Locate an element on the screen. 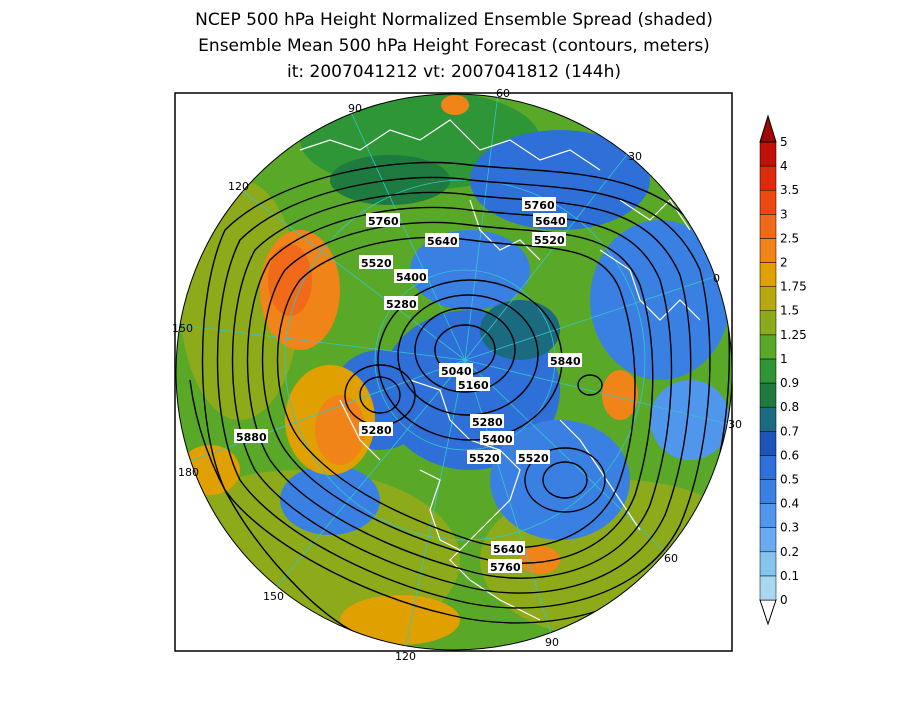  contour-label: 5040 is located at coordinates (456, 370).